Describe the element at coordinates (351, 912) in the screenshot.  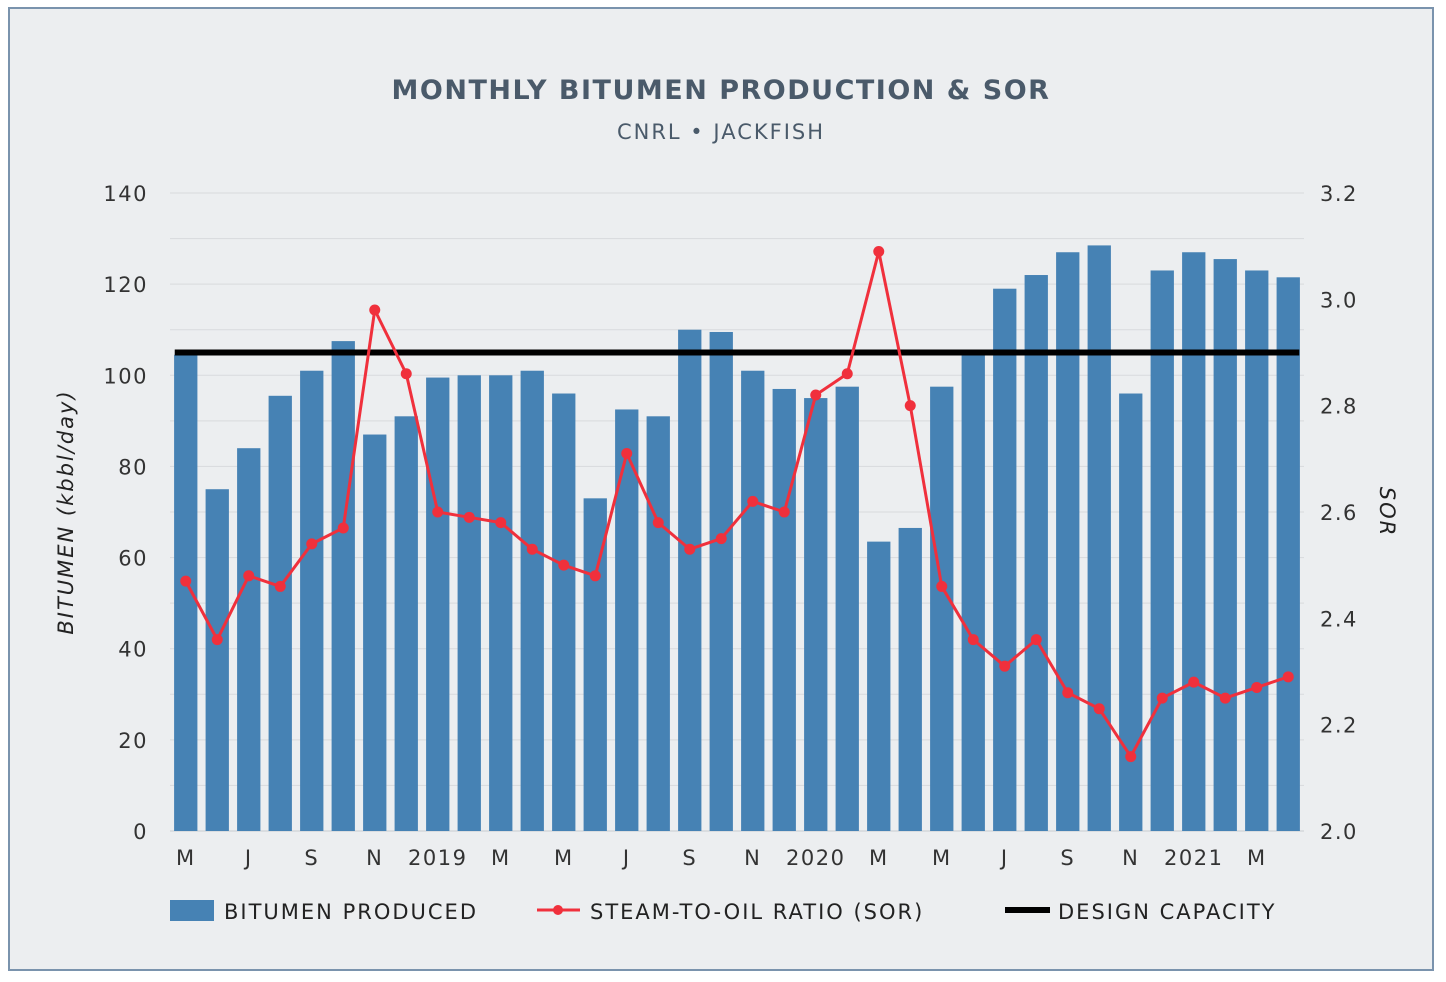
I see `legend-label-bitumen: BITUMEN PRODUCED` at that location.